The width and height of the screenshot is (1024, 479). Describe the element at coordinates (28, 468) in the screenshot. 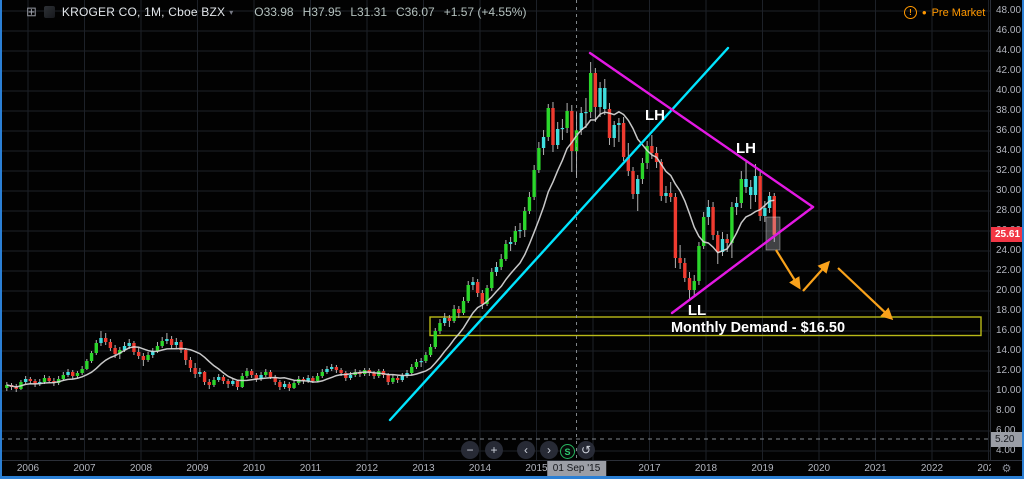

I see `time-axis-label: 2006` at that location.